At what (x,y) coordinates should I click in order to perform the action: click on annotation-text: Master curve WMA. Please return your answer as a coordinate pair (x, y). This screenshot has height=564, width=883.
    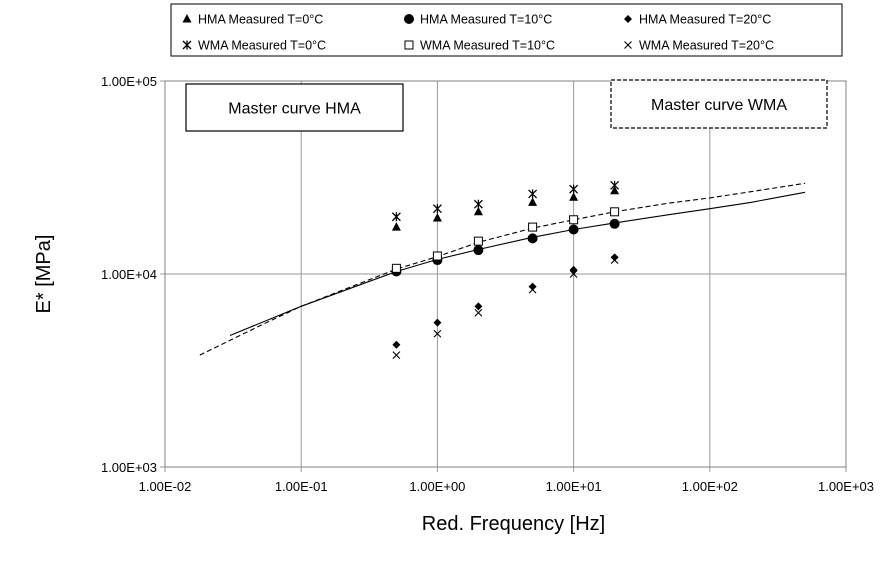
    Looking at the image, I should click on (719, 105).